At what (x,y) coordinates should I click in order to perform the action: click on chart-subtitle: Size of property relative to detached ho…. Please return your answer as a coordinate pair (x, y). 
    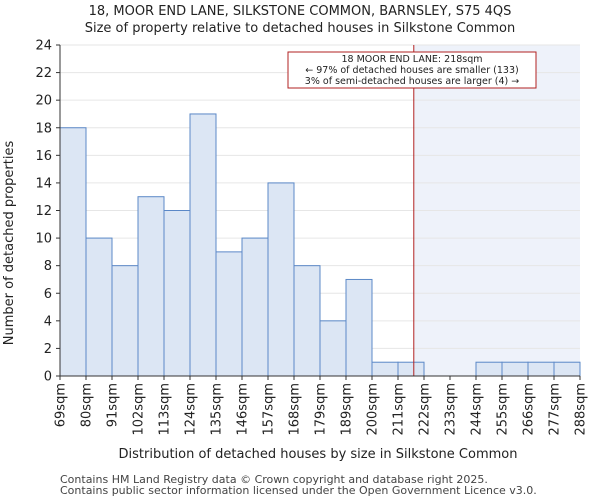
    Looking at the image, I should click on (300, 28).